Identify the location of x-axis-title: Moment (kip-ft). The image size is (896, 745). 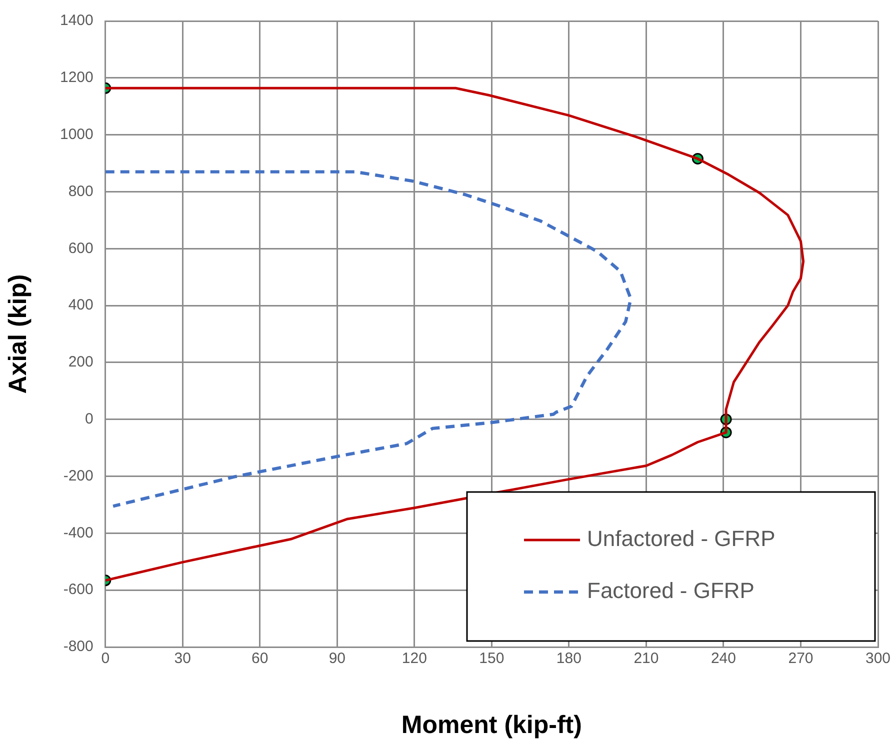
(491, 724).